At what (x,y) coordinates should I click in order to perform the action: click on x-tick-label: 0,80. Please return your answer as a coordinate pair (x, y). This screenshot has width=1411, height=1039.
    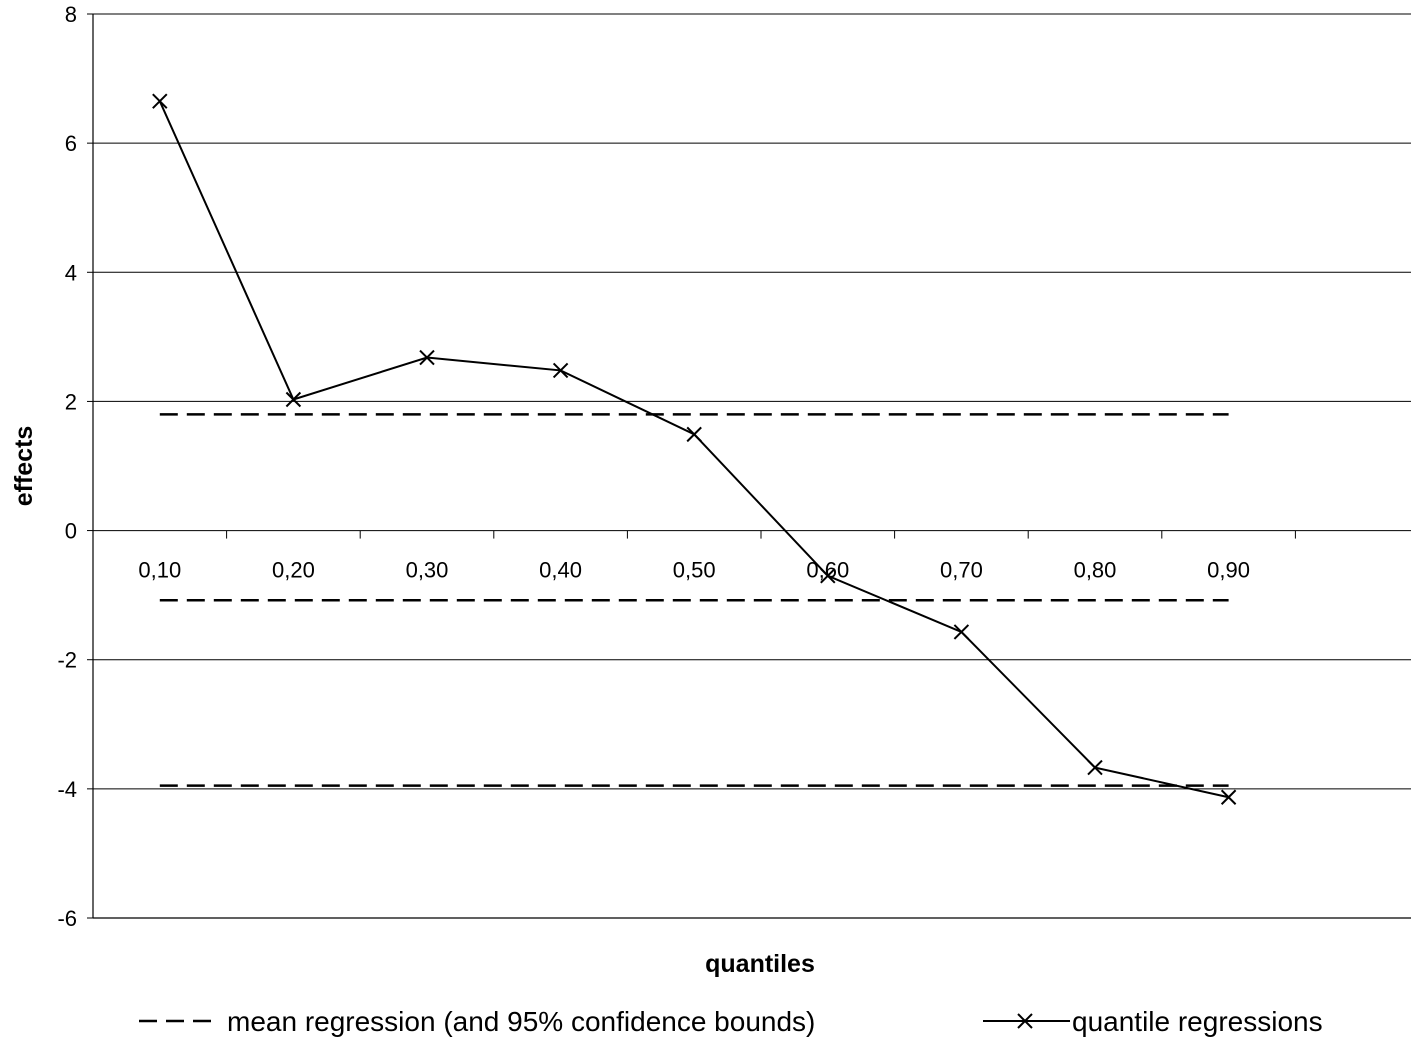
    Looking at the image, I should click on (1095, 570).